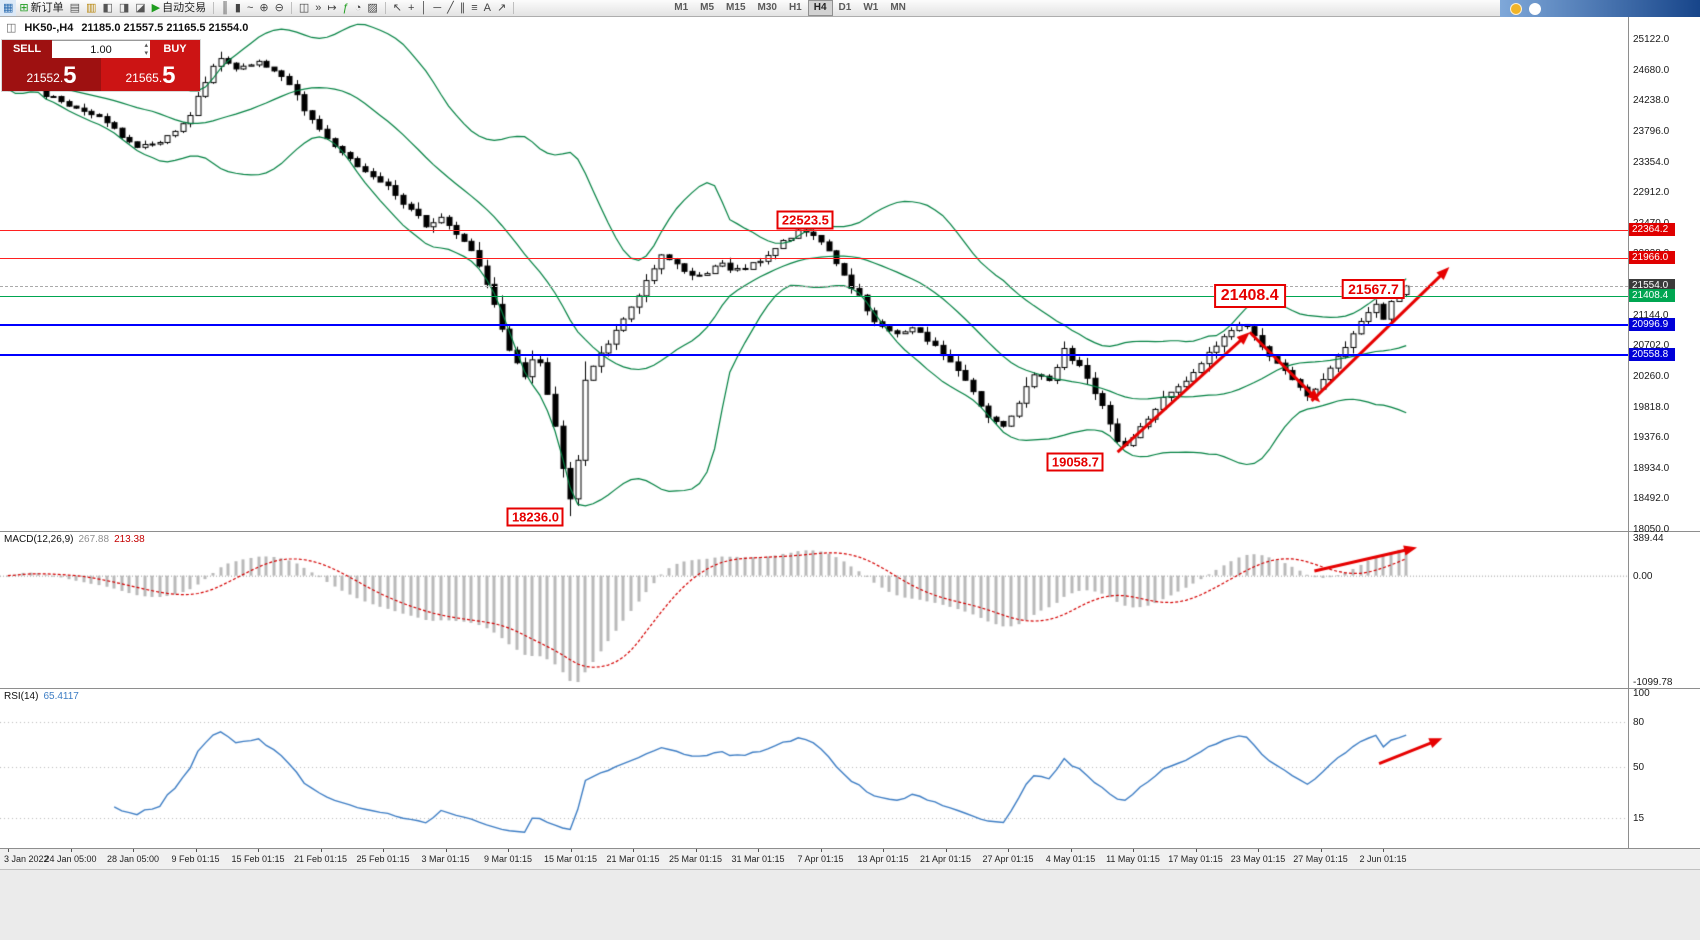 The height and width of the screenshot is (940, 1700). I want to click on channel-icon: ∥, so click(462, 8).